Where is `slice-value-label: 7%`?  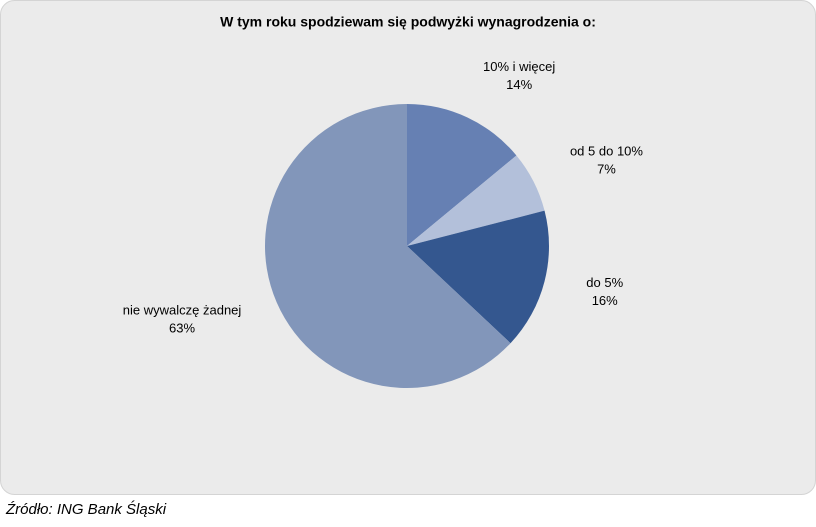
slice-value-label: 7% is located at coordinates (606, 169).